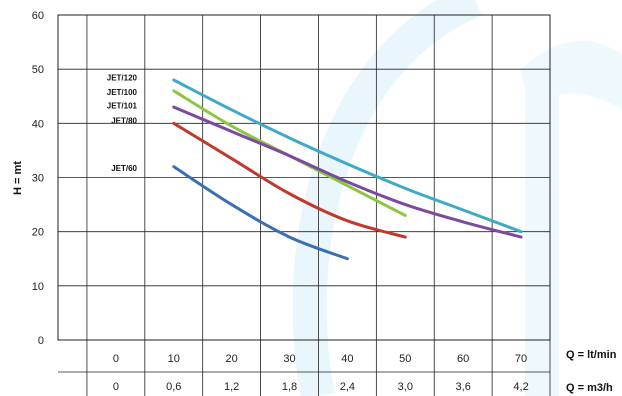 This screenshot has height=396, width=622. I want to click on x-tick-label-primary: 50, so click(405, 359).